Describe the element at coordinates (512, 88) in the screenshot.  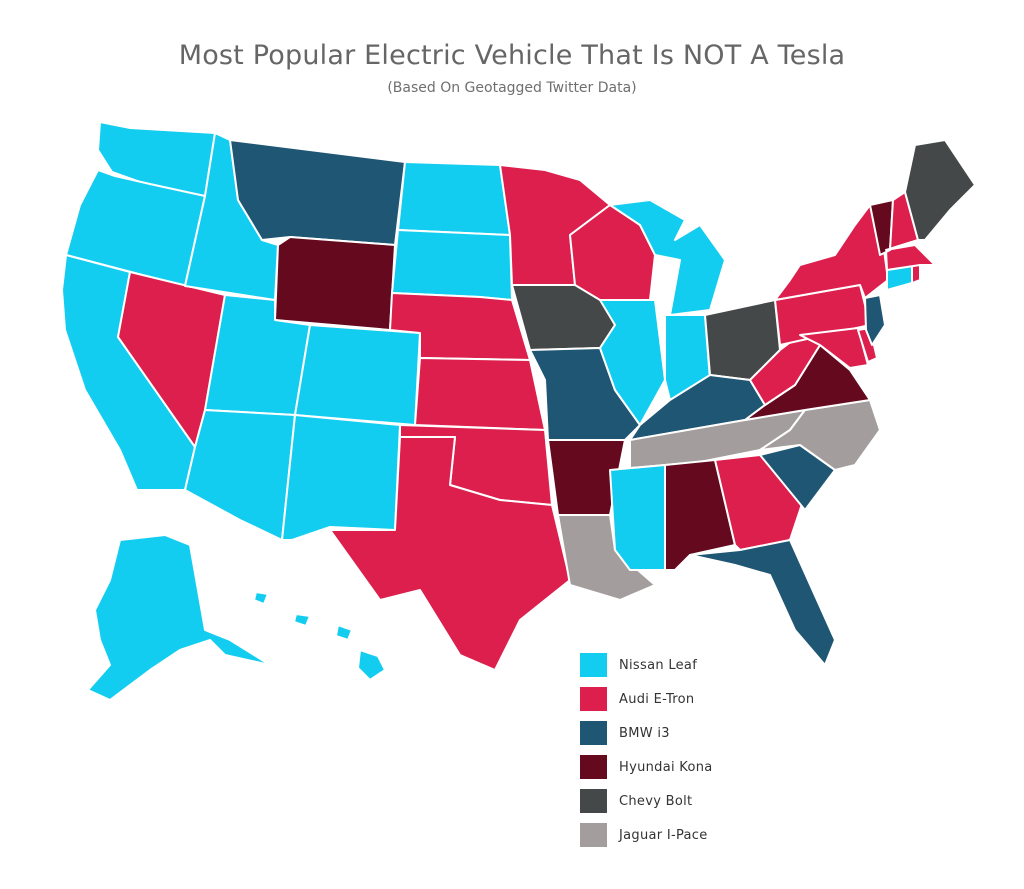
I see `map-subtitle: (Based On Geotagged Twitter Data)` at that location.